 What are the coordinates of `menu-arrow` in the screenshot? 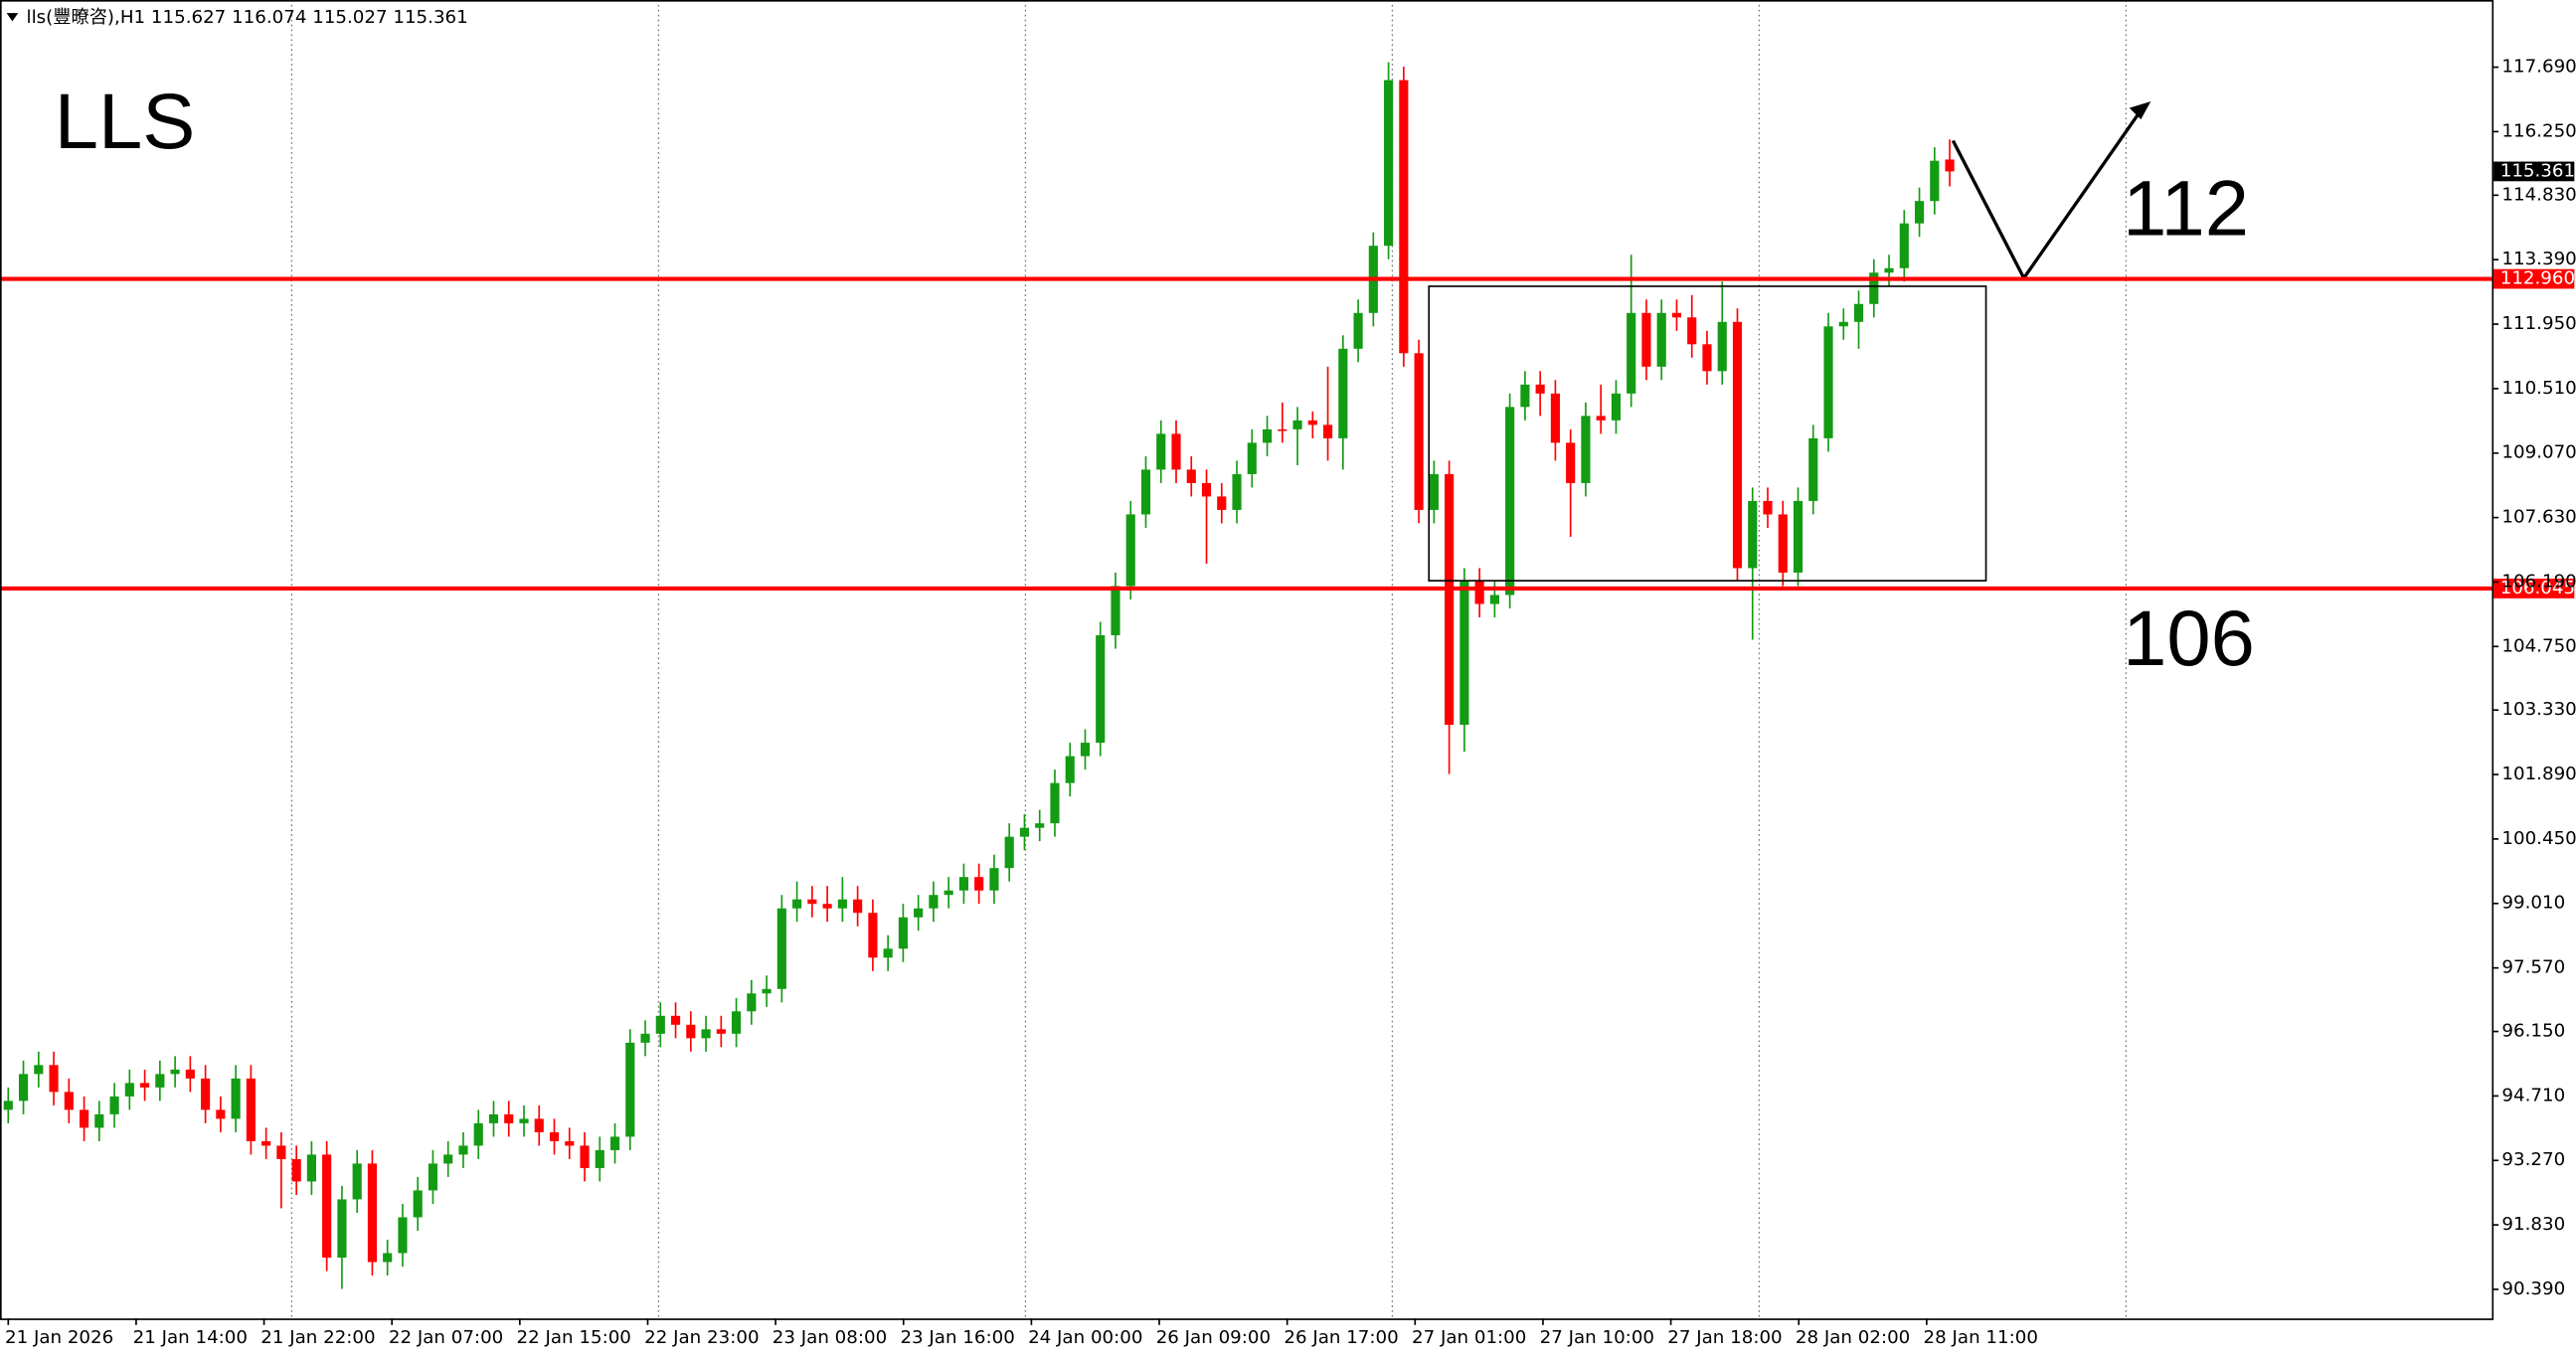 It's located at (12, 17).